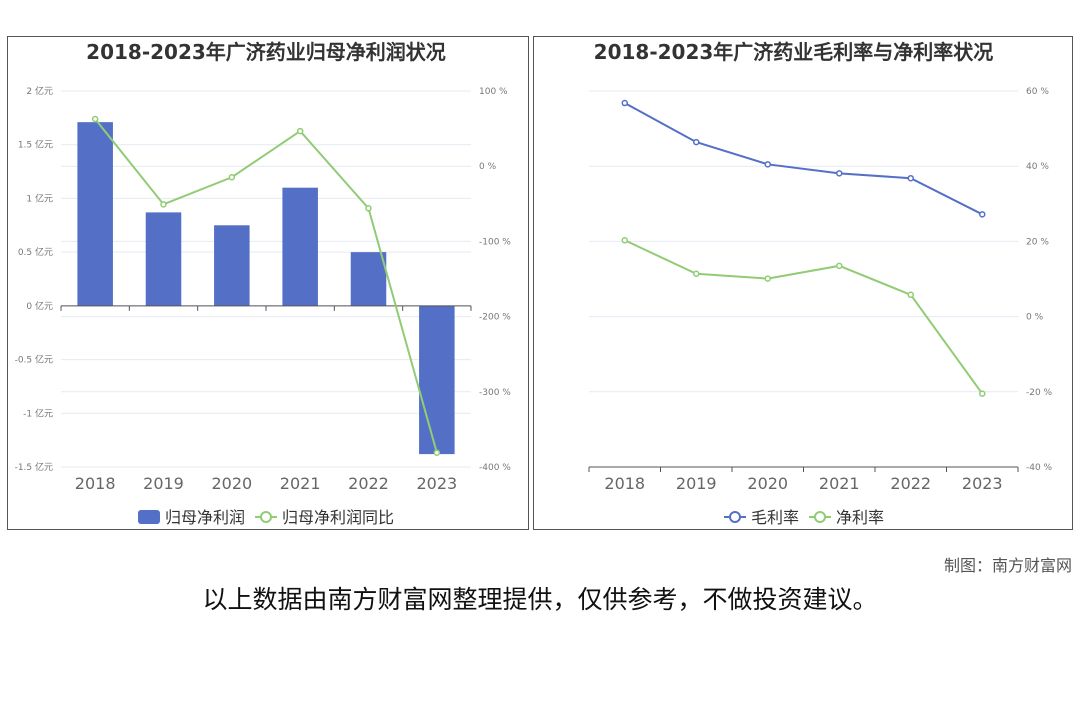 The width and height of the screenshot is (1080, 720). I want to click on bar-2021, so click(300, 246).